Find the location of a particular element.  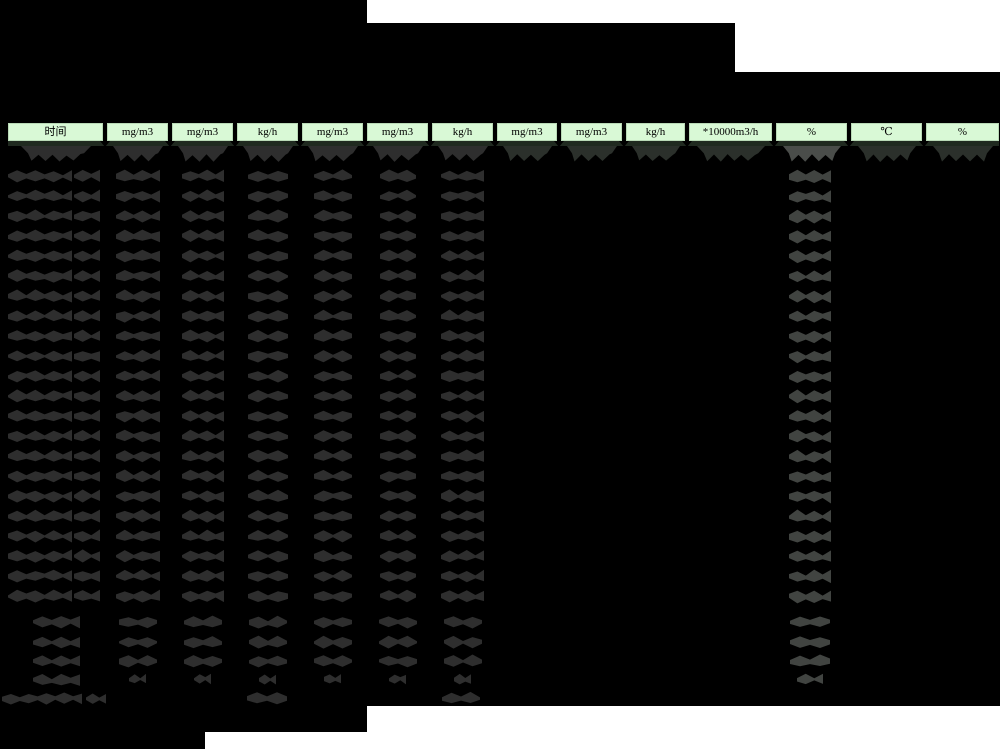

unit-header-cell: % is located at coordinates (811, 132).